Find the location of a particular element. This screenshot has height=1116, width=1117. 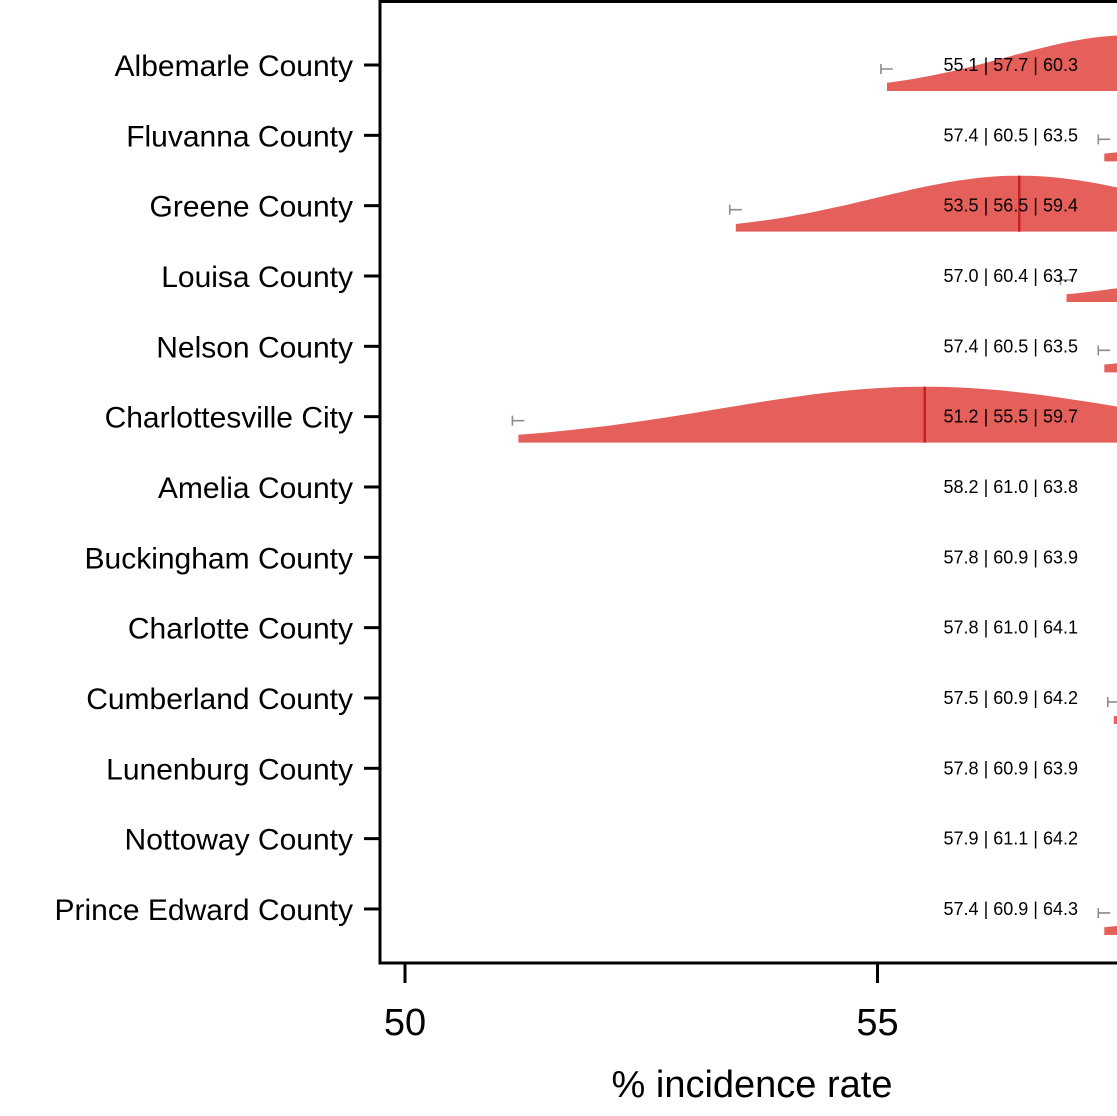

interval-label: 55.1 | 57.7 | 60.3 is located at coordinates (1011, 65).